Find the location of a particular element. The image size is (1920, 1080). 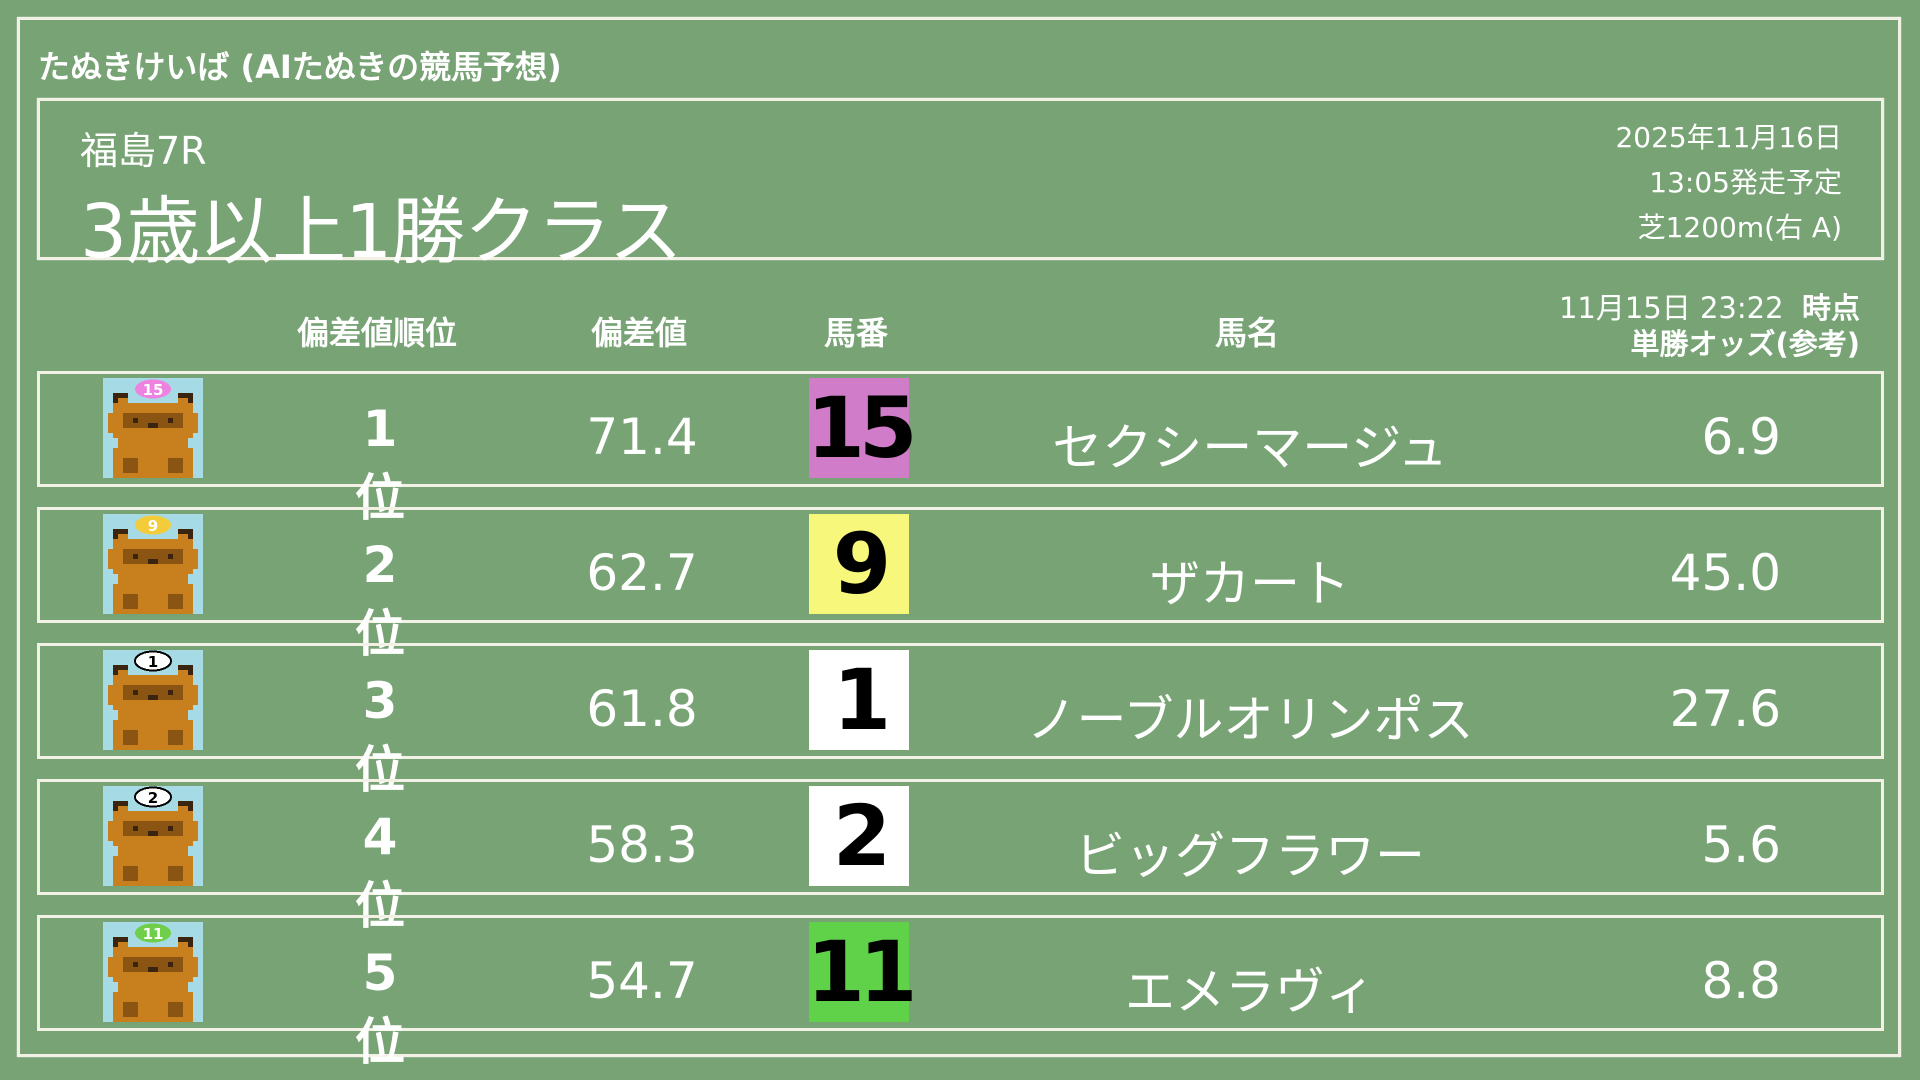

horse-number-badge: 2 is located at coordinates (859, 836).